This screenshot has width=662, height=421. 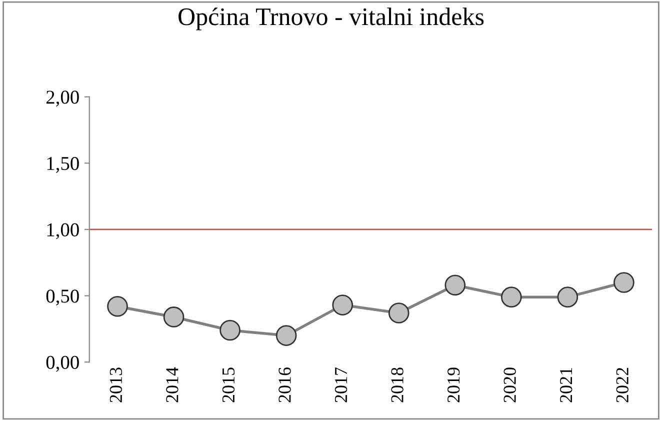 I want to click on y-tick-label: 1,50, so click(x=63, y=164).